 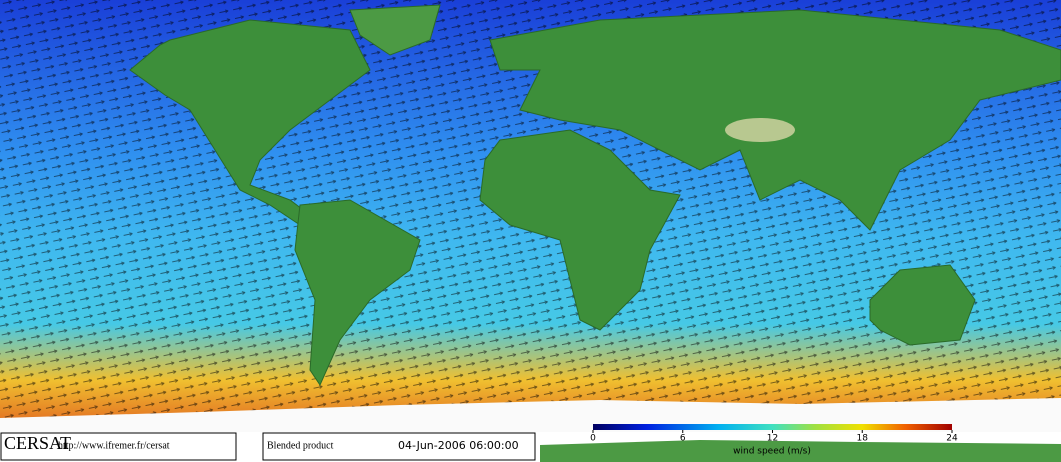 I want to click on product: Blended product, so click(x=300, y=445).